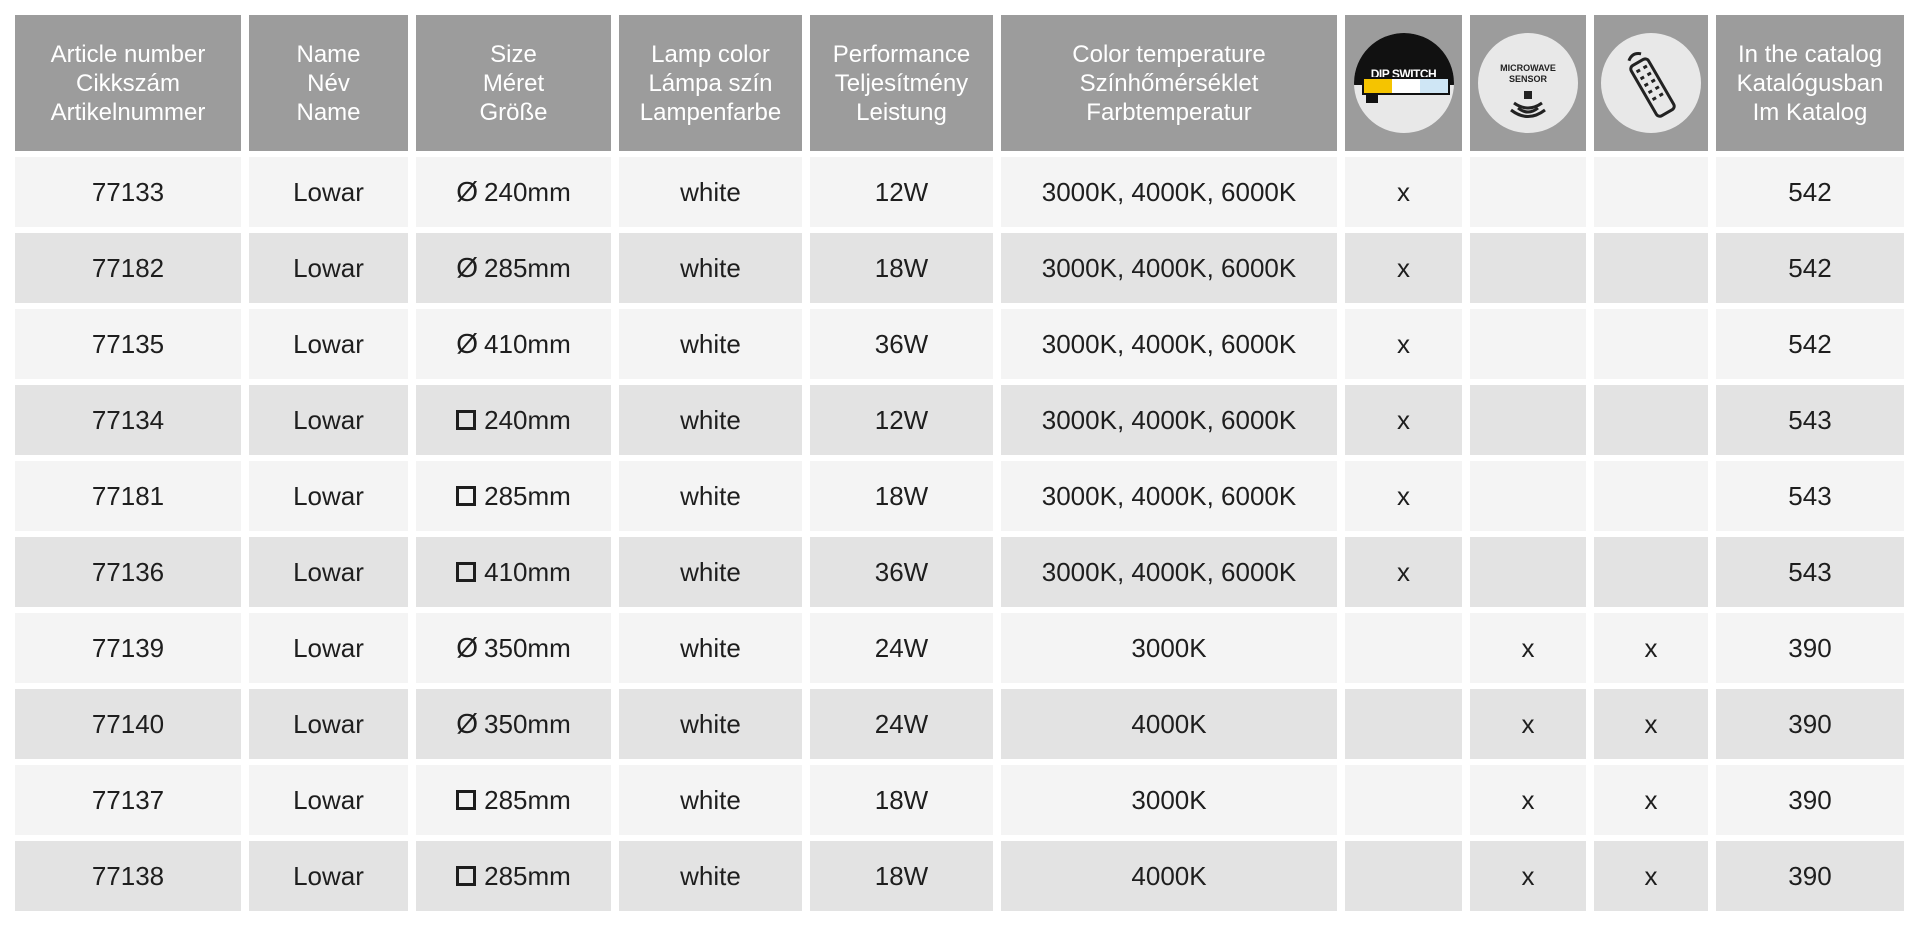 This screenshot has height=938, width=1920. I want to click on header-cell: Size Méret Größe, so click(513, 83).